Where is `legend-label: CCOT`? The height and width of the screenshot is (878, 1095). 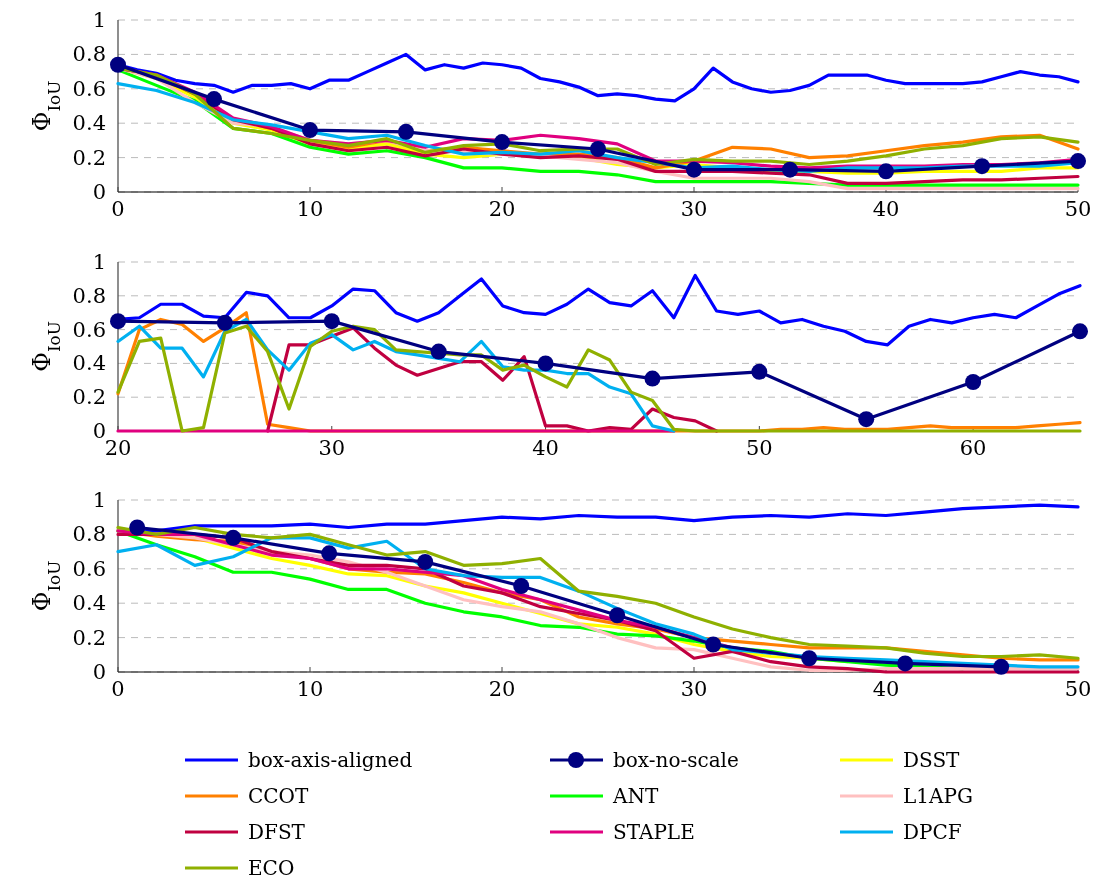 legend-label: CCOT is located at coordinates (278, 796).